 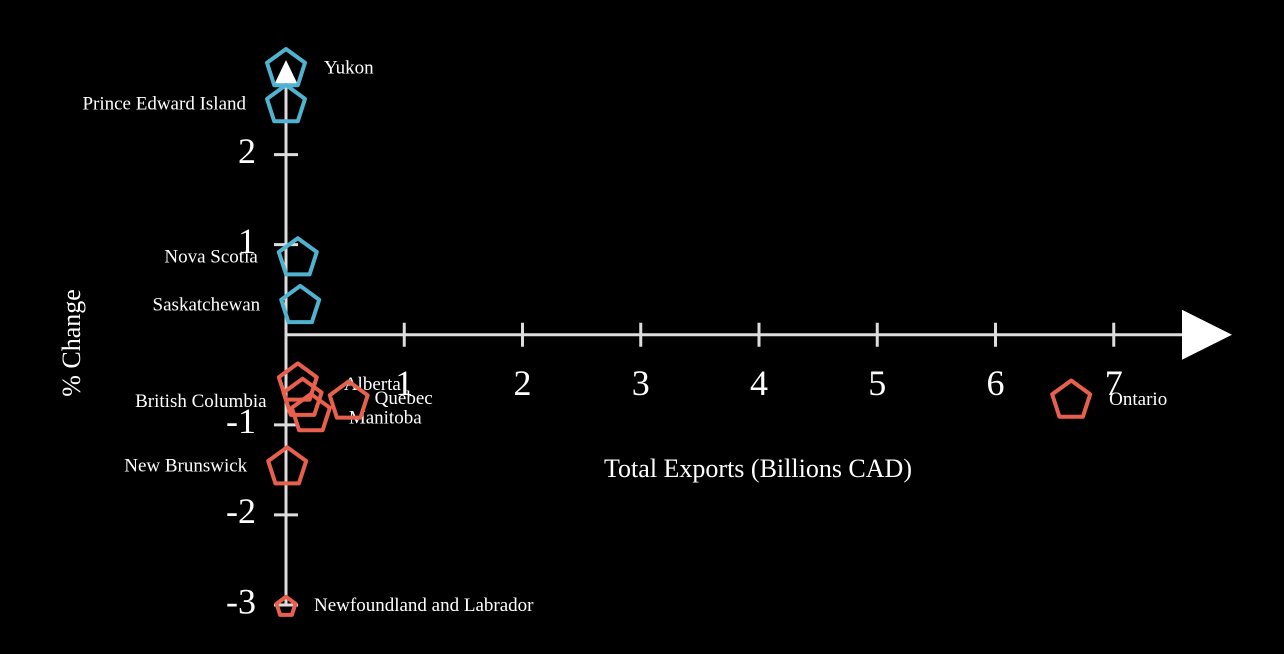 I want to click on point-label: Quebec, so click(x=404, y=398).